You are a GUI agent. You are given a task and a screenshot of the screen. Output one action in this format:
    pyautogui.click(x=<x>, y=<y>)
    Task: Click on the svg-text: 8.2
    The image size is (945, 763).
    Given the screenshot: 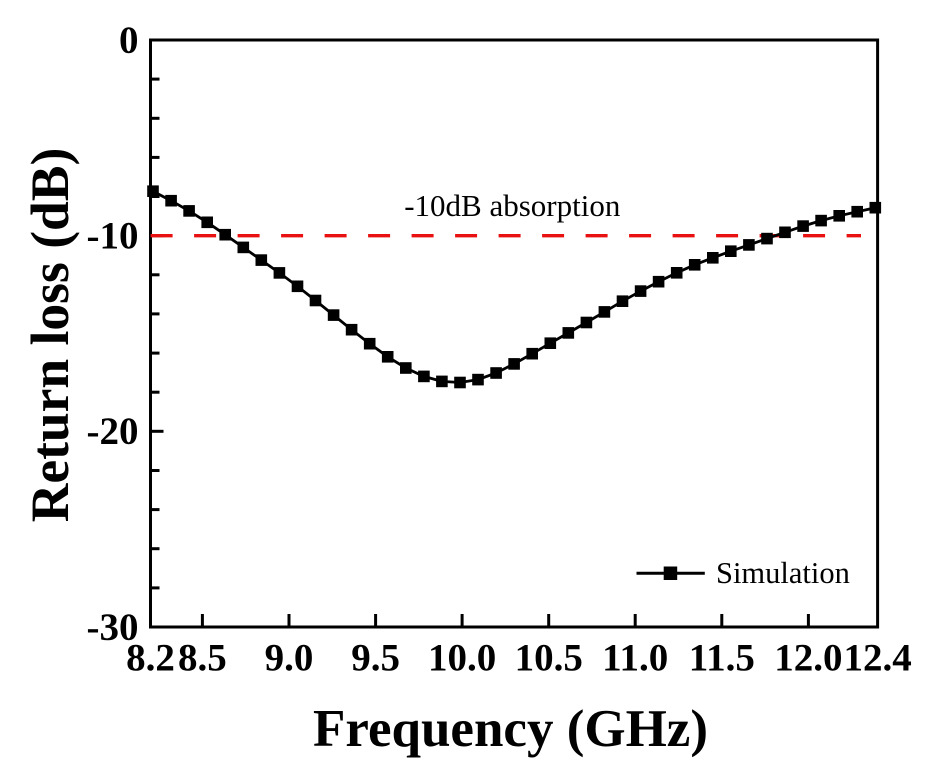 What is the action you would take?
    pyautogui.click(x=150, y=657)
    